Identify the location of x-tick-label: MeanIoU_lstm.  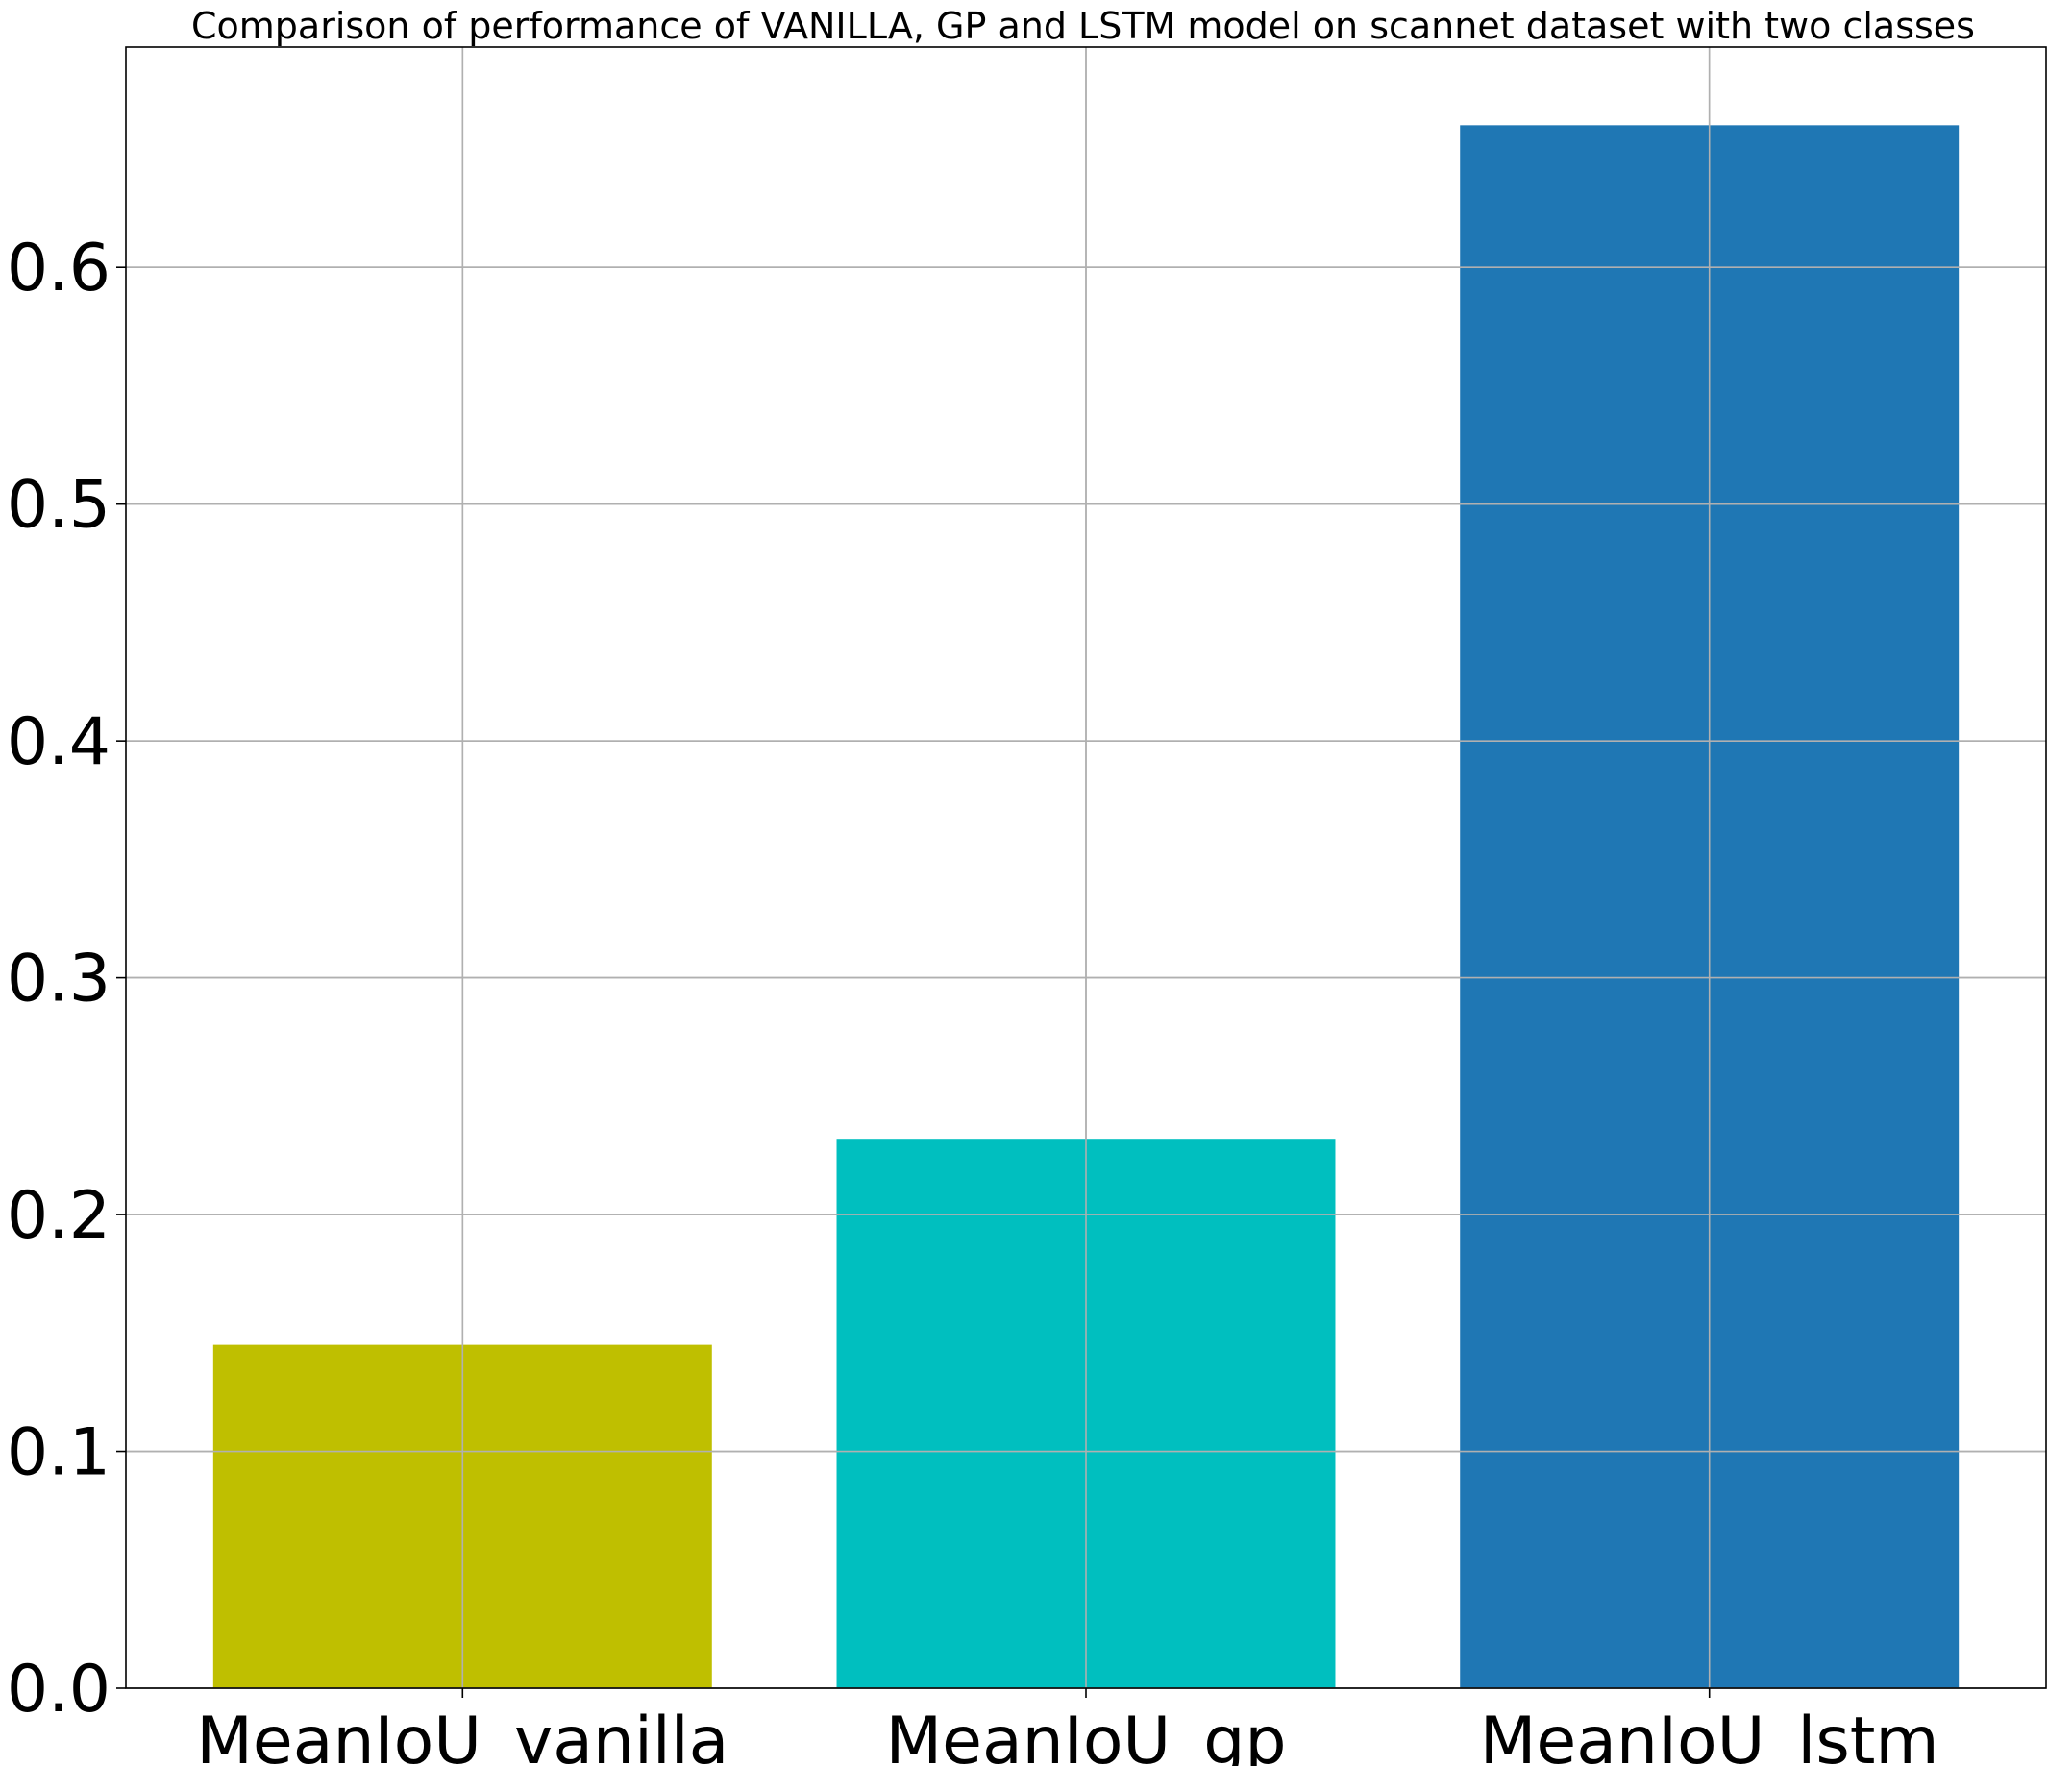
(1709, 1735).